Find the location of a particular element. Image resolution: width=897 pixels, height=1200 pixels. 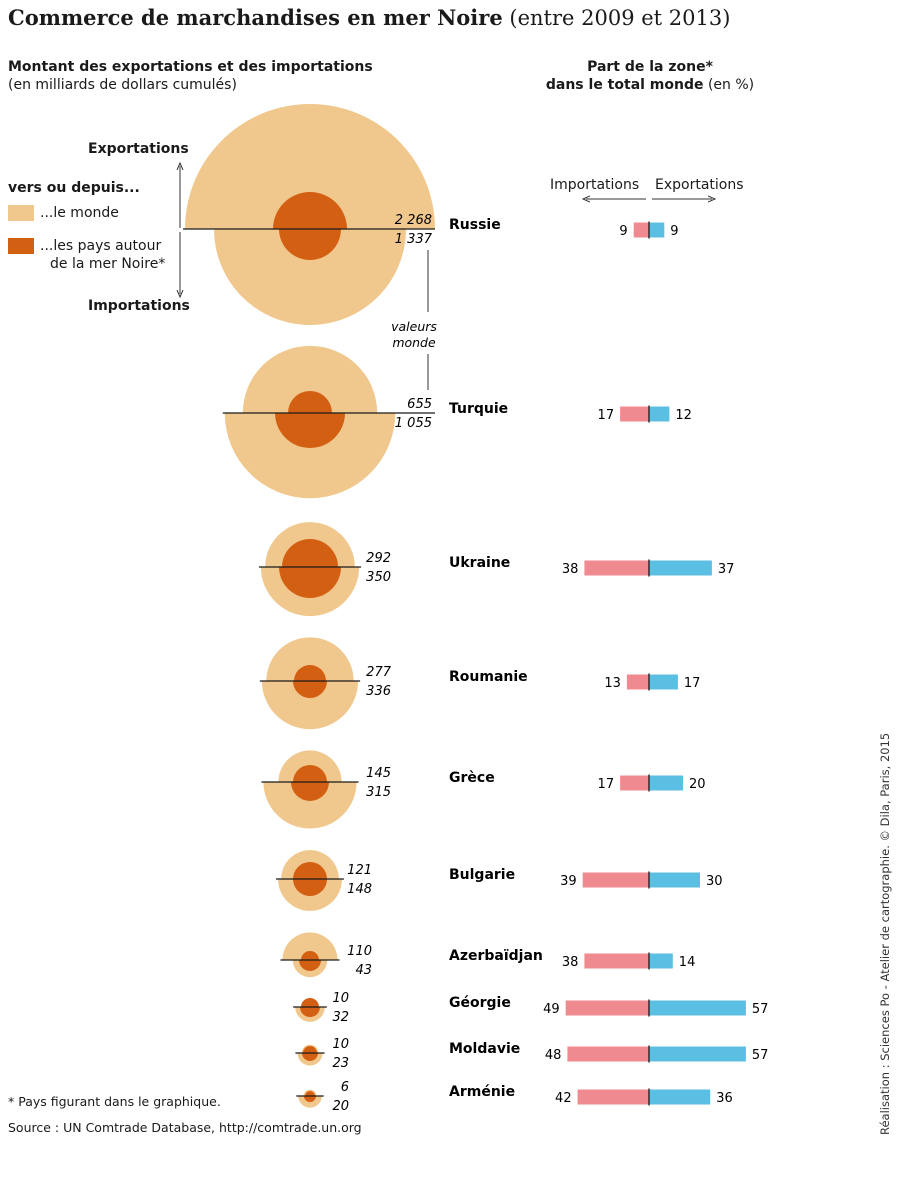

world-imports-half-russie is located at coordinates (310, 277).